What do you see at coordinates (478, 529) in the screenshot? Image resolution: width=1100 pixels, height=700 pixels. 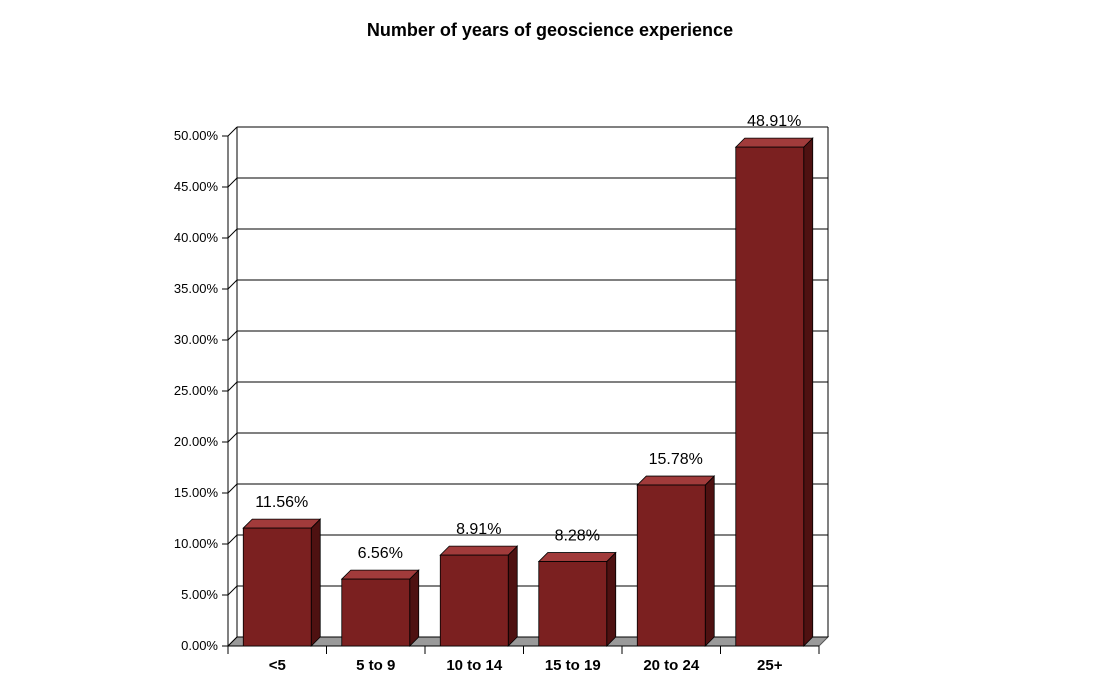 I see `data-label: 8.91%` at bounding box center [478, 529].